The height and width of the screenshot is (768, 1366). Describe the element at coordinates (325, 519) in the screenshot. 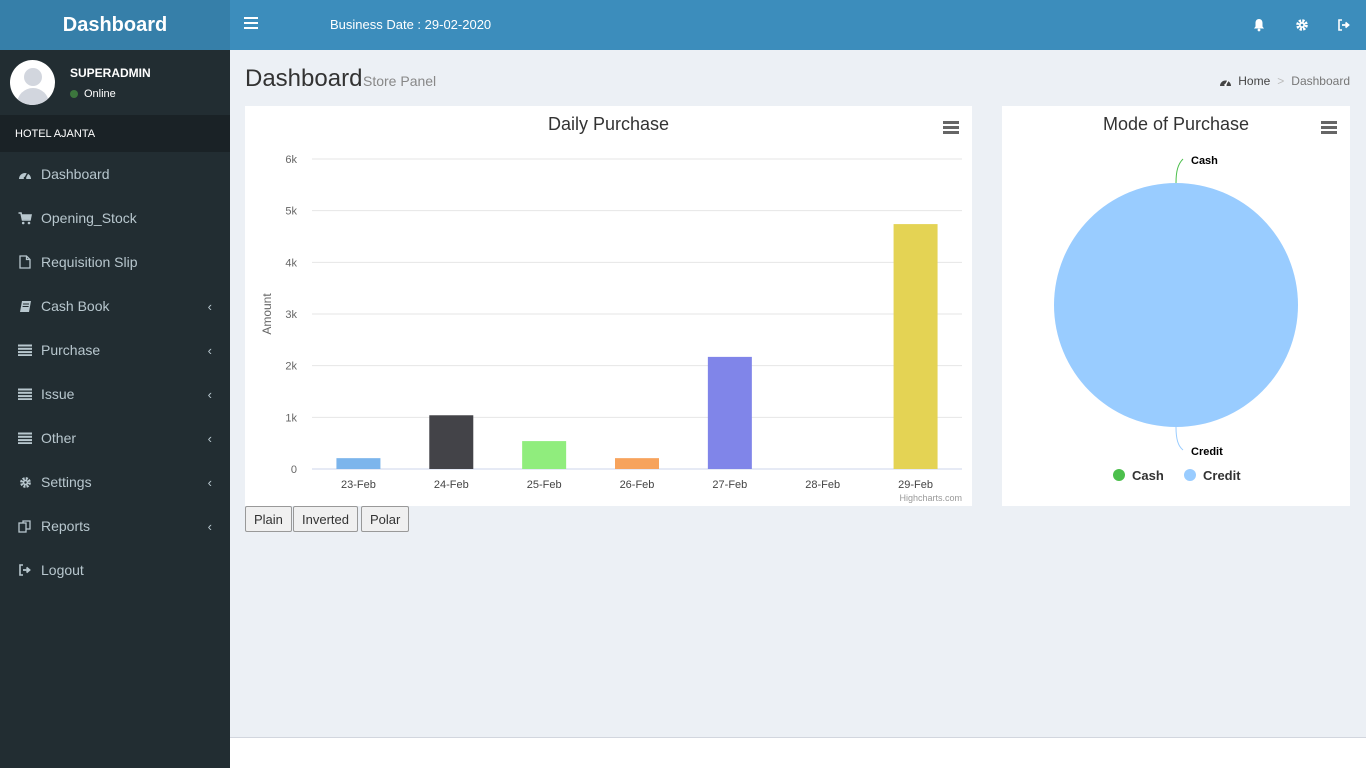

I see `inverted-button: Inverted` at that location.